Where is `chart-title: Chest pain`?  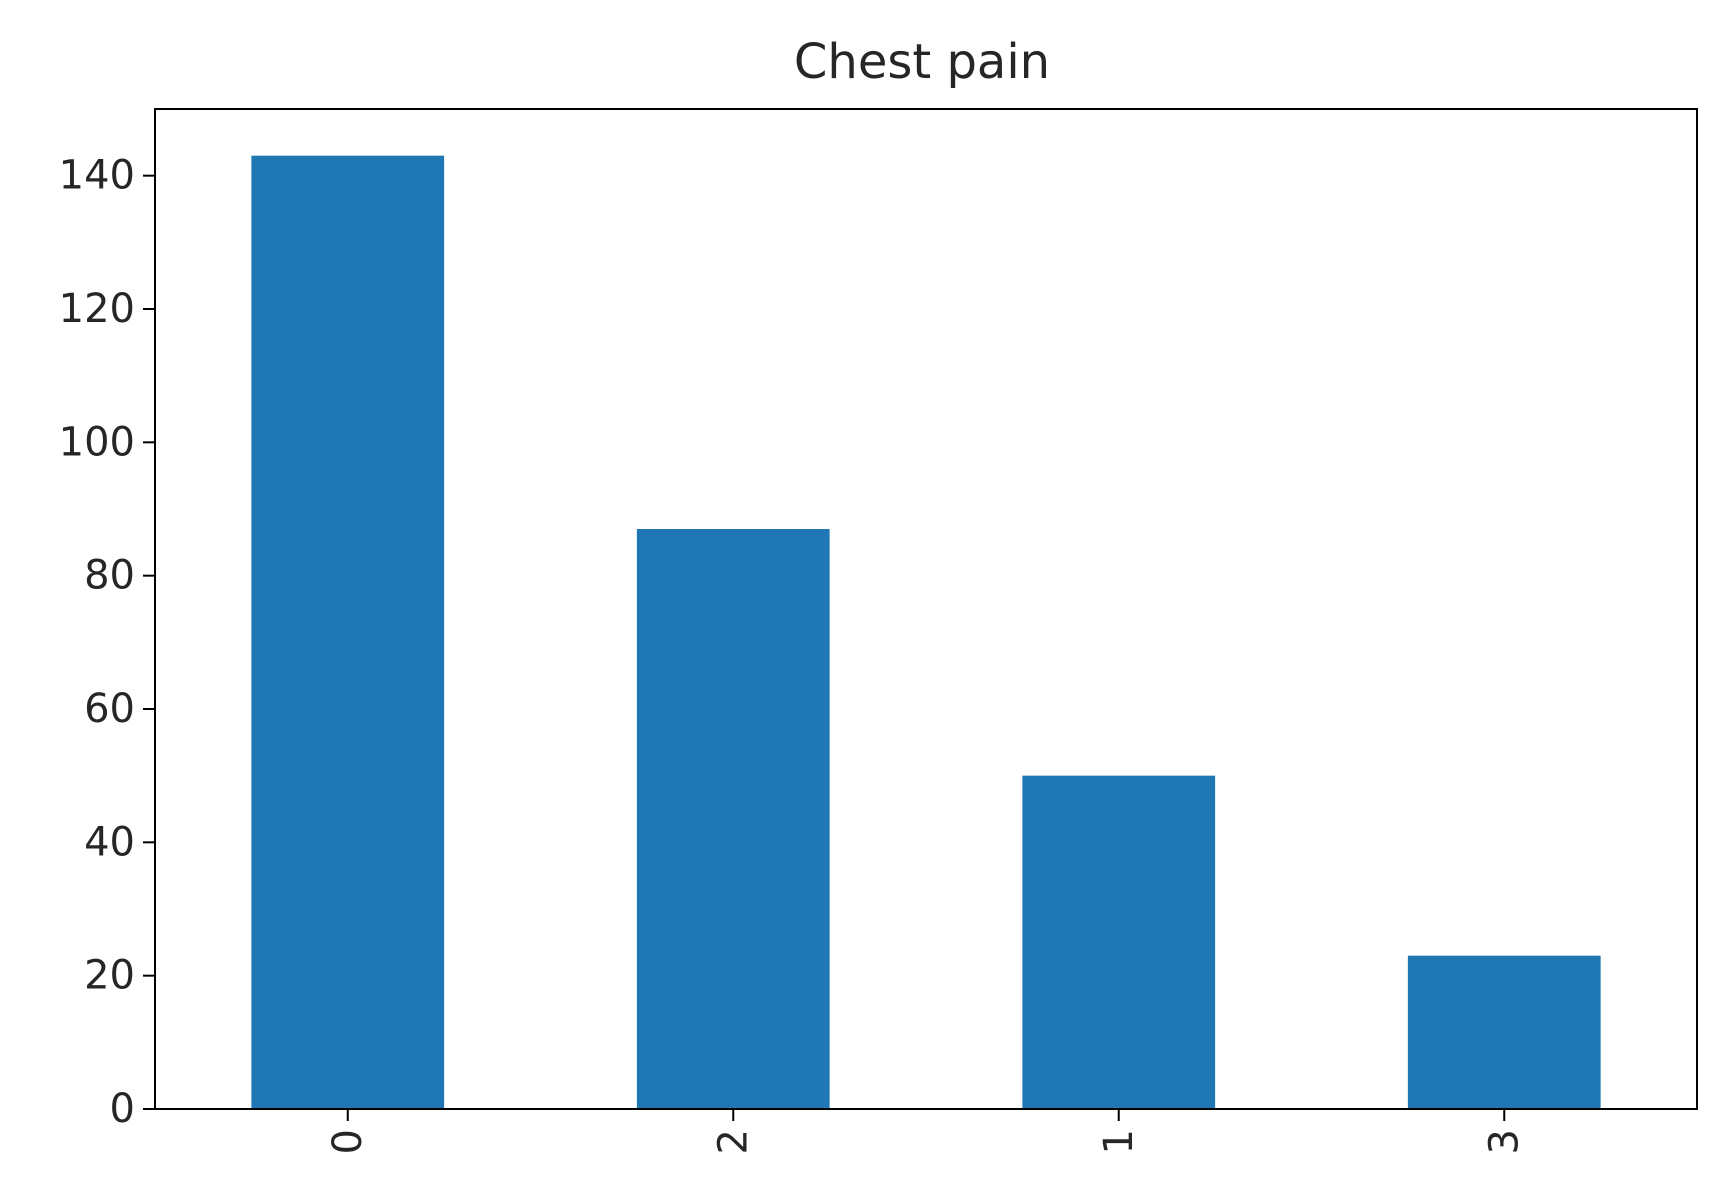 chart-title: Chest pain is located at coordinates (922, 62).